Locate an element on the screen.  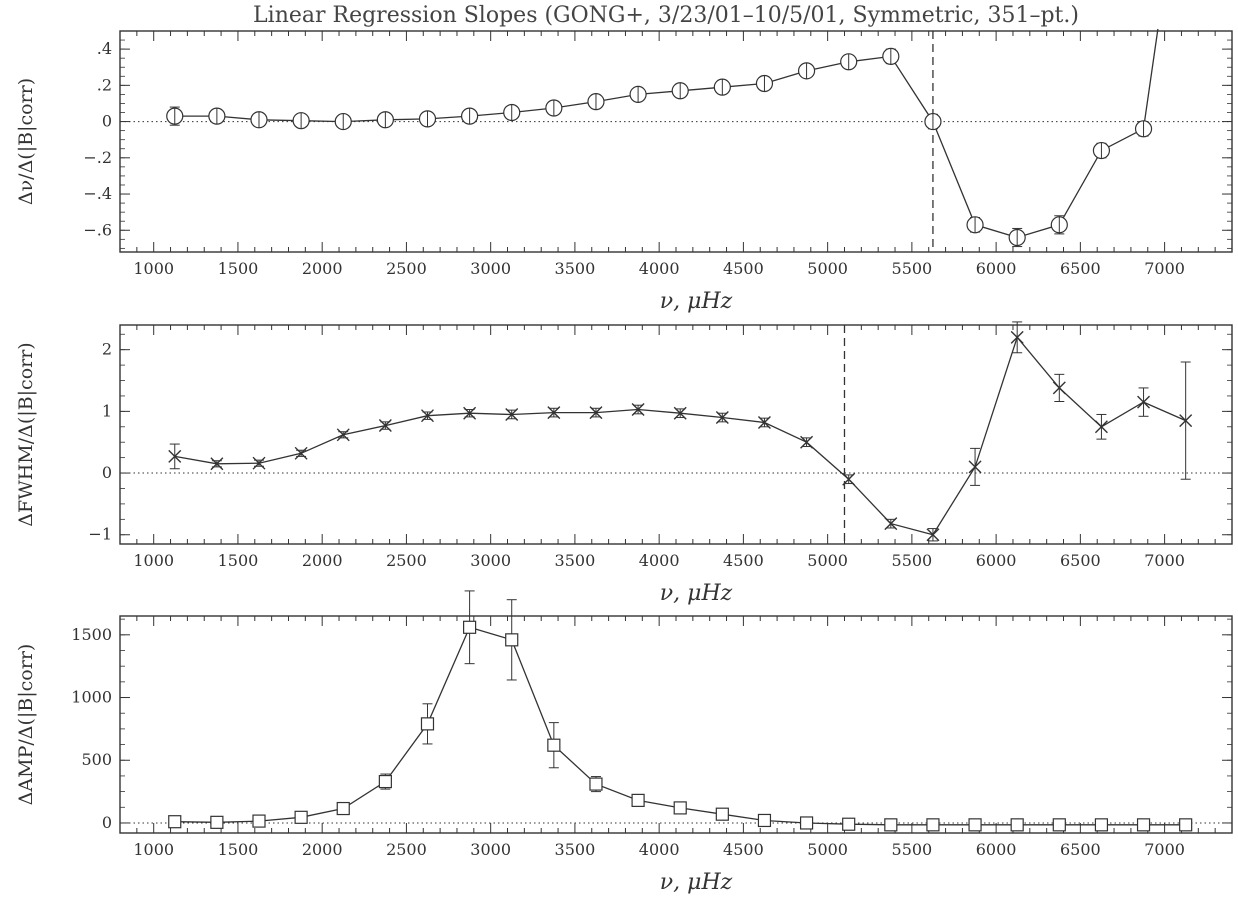
y-tick-label: 1 is located at coordinates (107, 410).